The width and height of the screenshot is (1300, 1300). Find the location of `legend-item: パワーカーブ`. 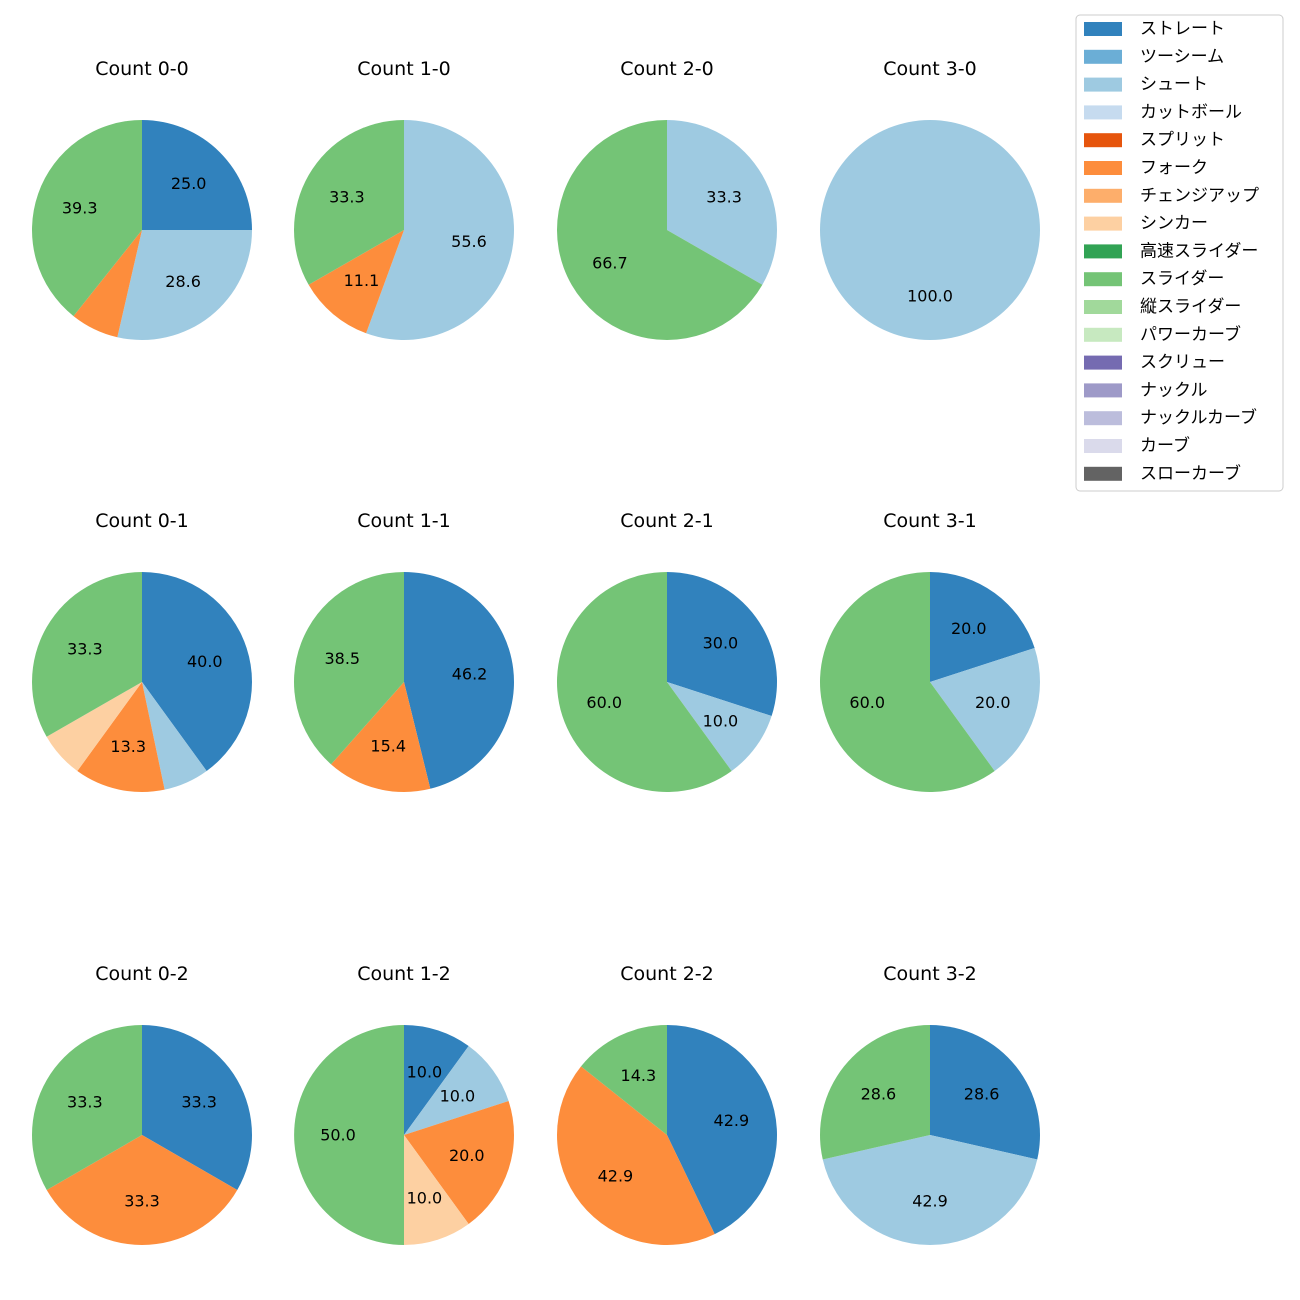

legend-item: パワーカーブ is located at coordinates (1162, 334).